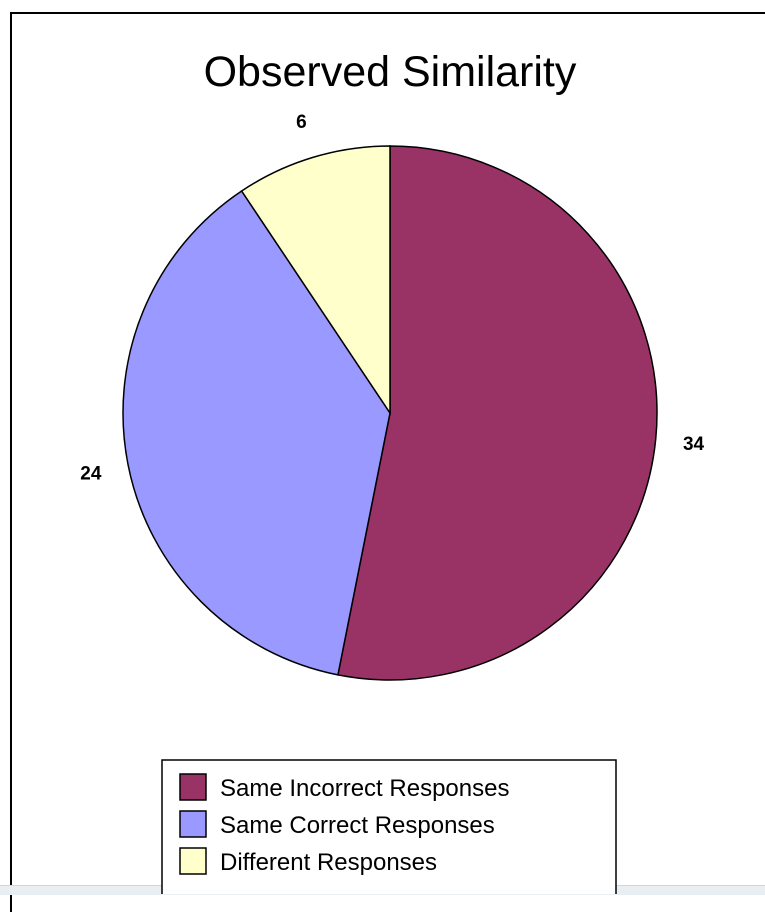 The image size is (765, 912). What do you see at coordinates (91, 474) in the screenshot?
I see `data-label-1: 24` at bounding box center [91, 474].